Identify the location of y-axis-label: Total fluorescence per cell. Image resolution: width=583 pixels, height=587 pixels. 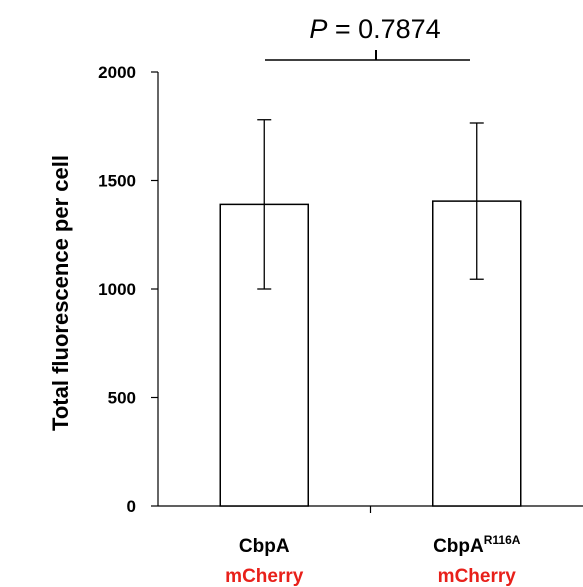
(60, 293).